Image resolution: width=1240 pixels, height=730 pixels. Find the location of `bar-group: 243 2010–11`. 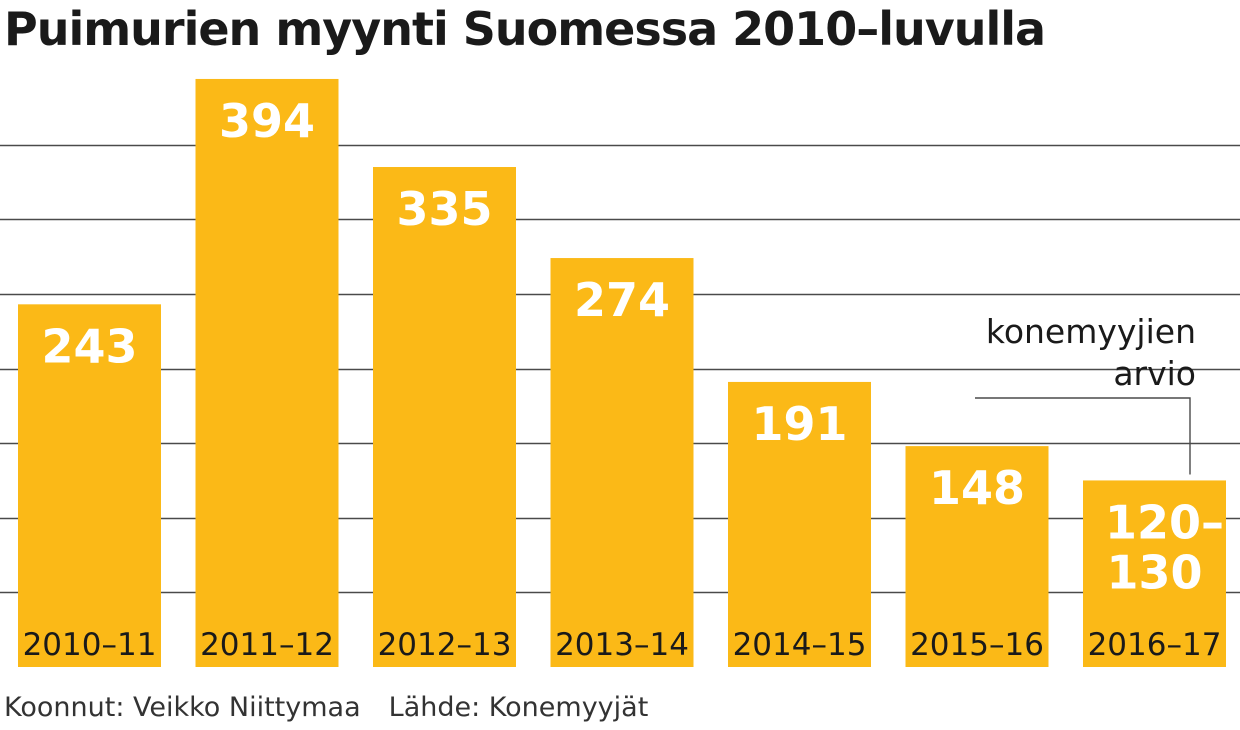

bar-group: 243 2010–11 is located at coordinates (89, 485).